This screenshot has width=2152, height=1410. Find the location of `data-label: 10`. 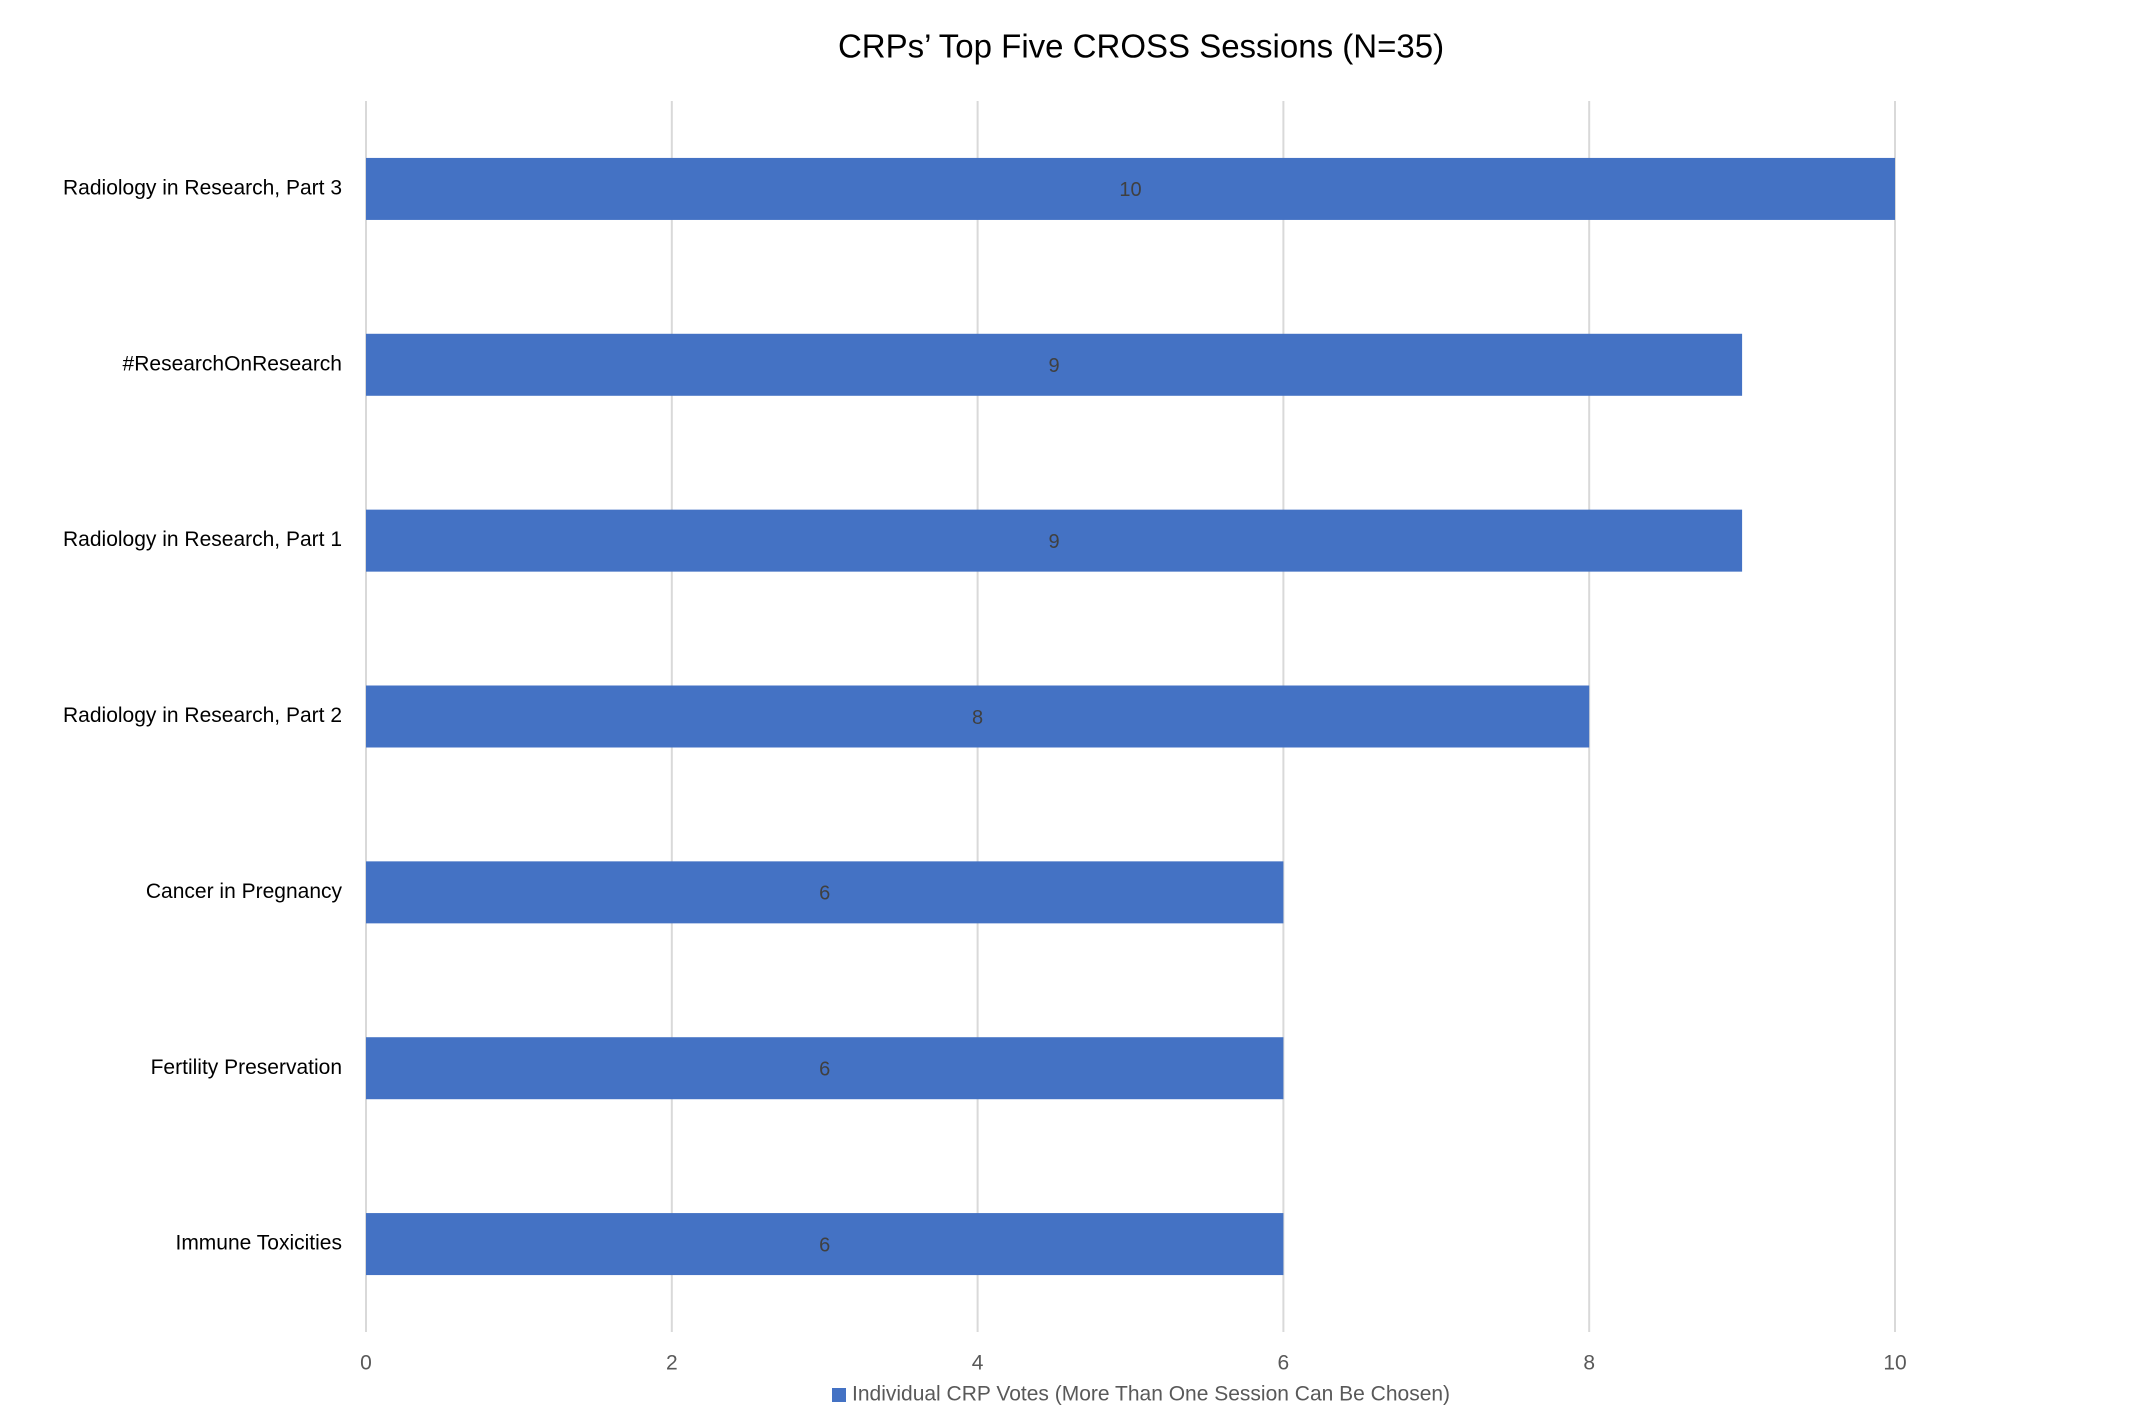

data-label: 10 is located at coordinates (1130, 190).